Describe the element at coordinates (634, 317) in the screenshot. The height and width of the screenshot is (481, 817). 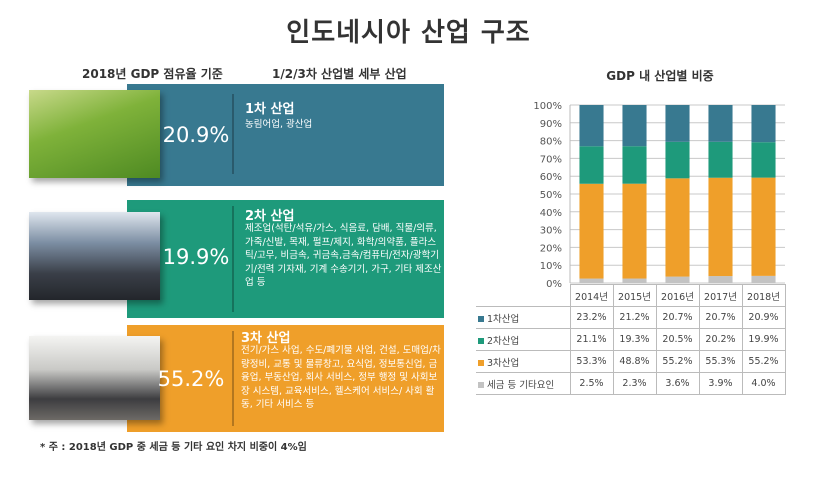
I see `data-label: 21.2%` at that location.